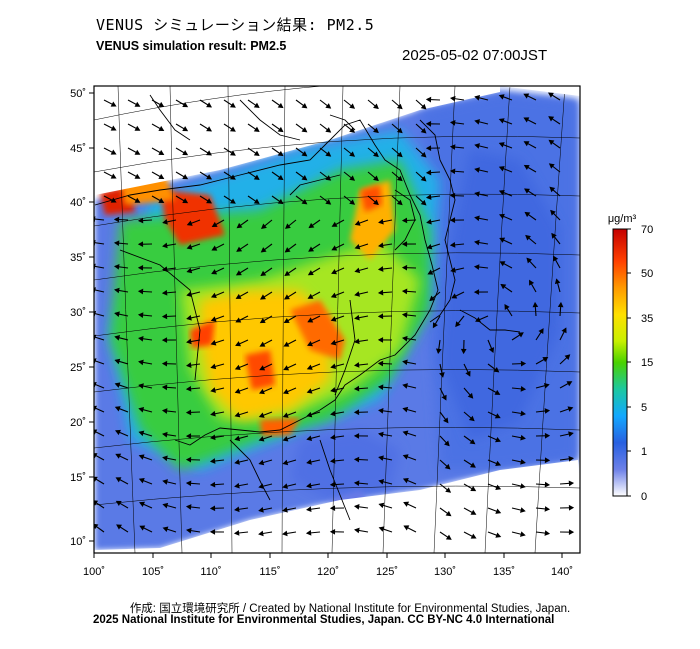  What do you see at coordinates (78, 423) in the screenshot?
I see `lat-label: 20˚` at bounding box center [78, 423].